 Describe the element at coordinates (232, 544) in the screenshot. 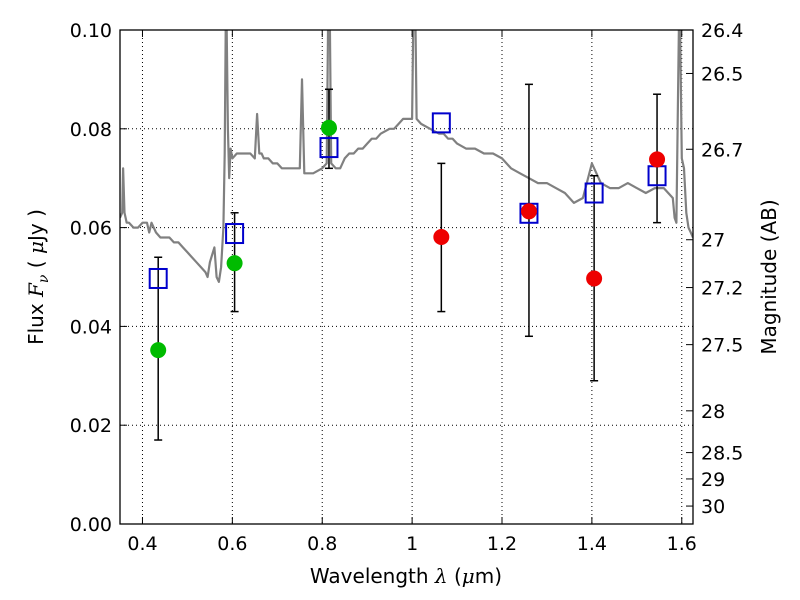

I see `x-tick-label: 0.6` at that location.